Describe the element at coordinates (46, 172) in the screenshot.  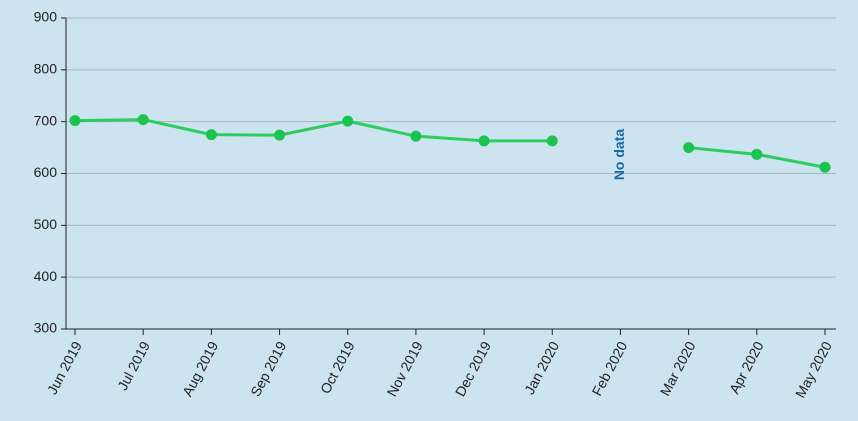
I see `y-tick-label: 600` at that location.